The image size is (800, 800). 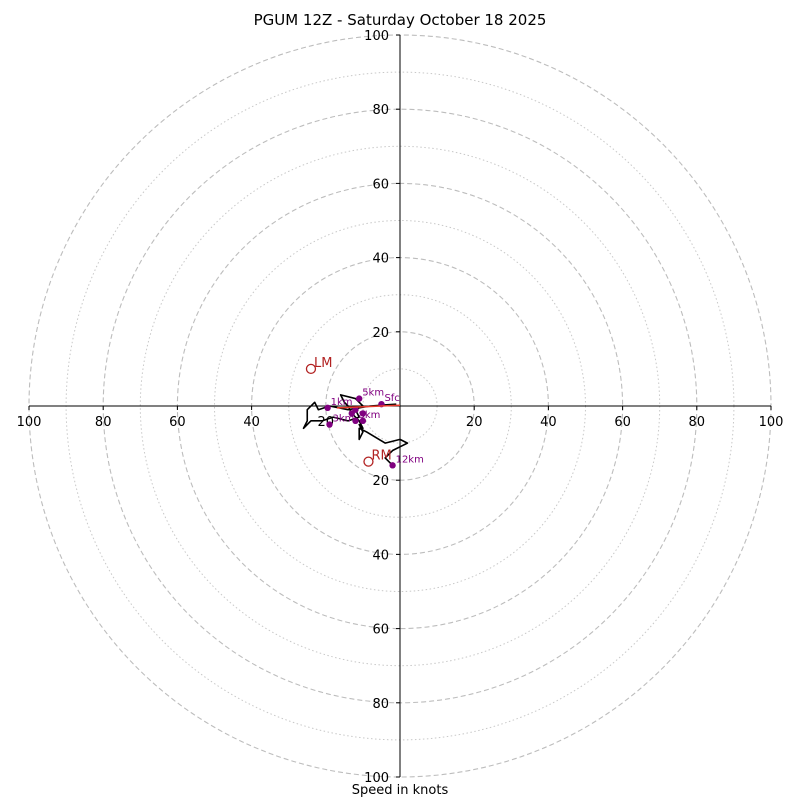 I want to click on height-label-1km: 1km, so click(x=342, y=402).